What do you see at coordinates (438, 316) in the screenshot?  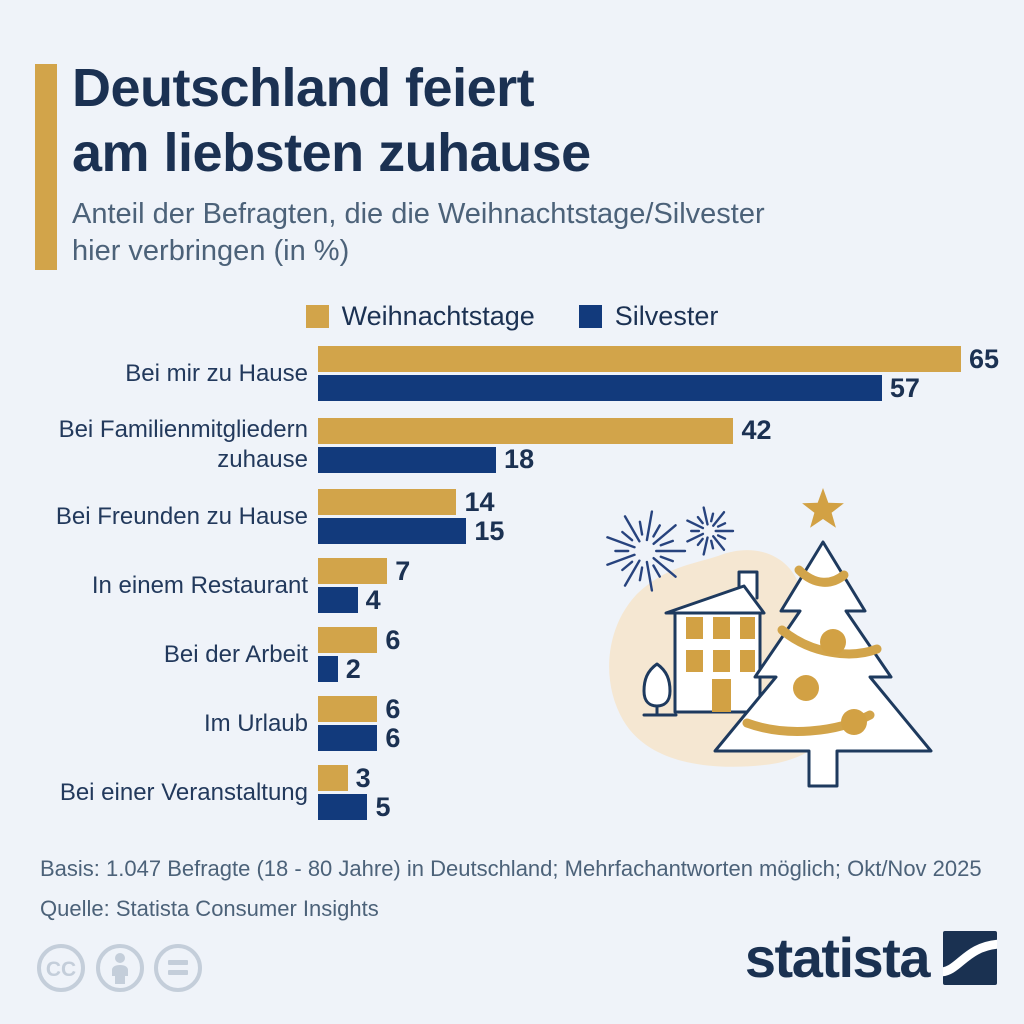 I see `legend-label-weihnachtstage: Weihnachtstage` at bounding box center [438, 316].